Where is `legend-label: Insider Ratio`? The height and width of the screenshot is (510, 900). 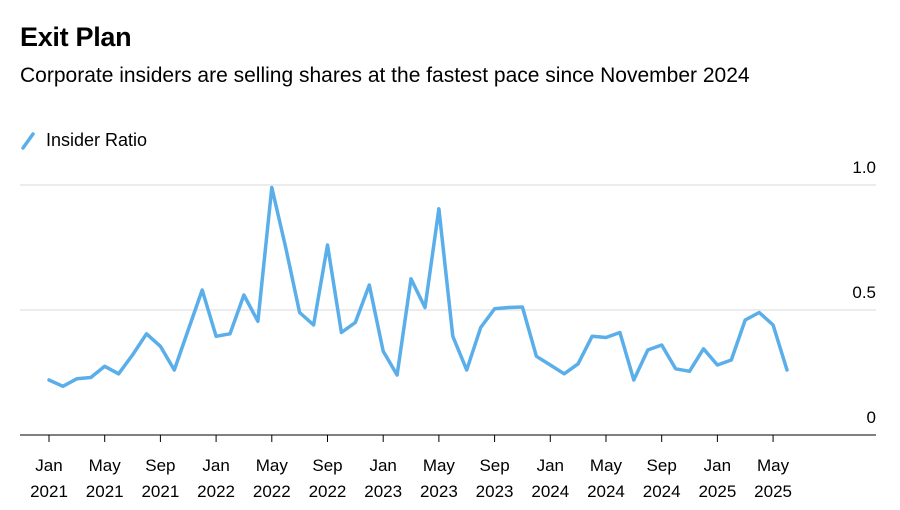
legend-label: Insider Ratio is located at coordinates (97, 140).